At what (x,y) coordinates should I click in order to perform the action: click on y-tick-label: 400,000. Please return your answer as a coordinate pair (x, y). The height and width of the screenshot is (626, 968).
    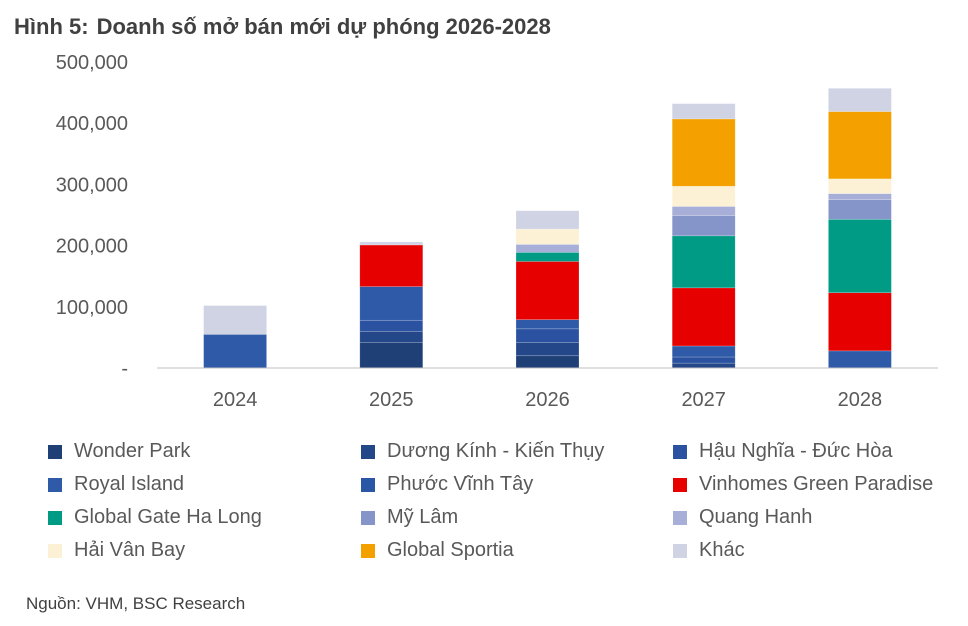
    Looking at the image, I should click on (92, 124).